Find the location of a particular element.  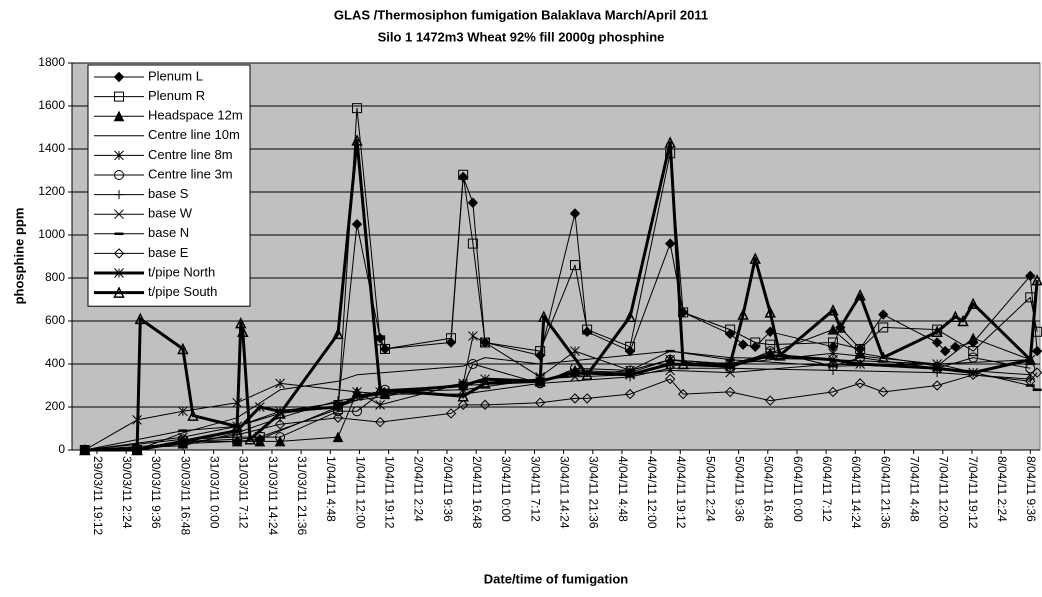

legend-label: Plenum L is located at coordinates (175, 75).